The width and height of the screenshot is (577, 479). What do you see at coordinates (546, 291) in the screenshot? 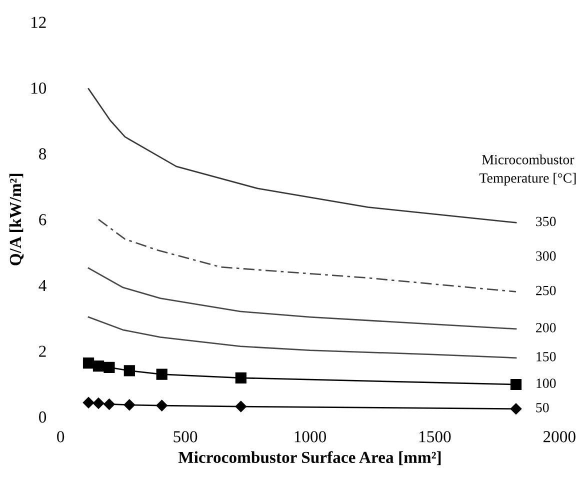
I see `series-label: 250` at bounding box center [546, 291].